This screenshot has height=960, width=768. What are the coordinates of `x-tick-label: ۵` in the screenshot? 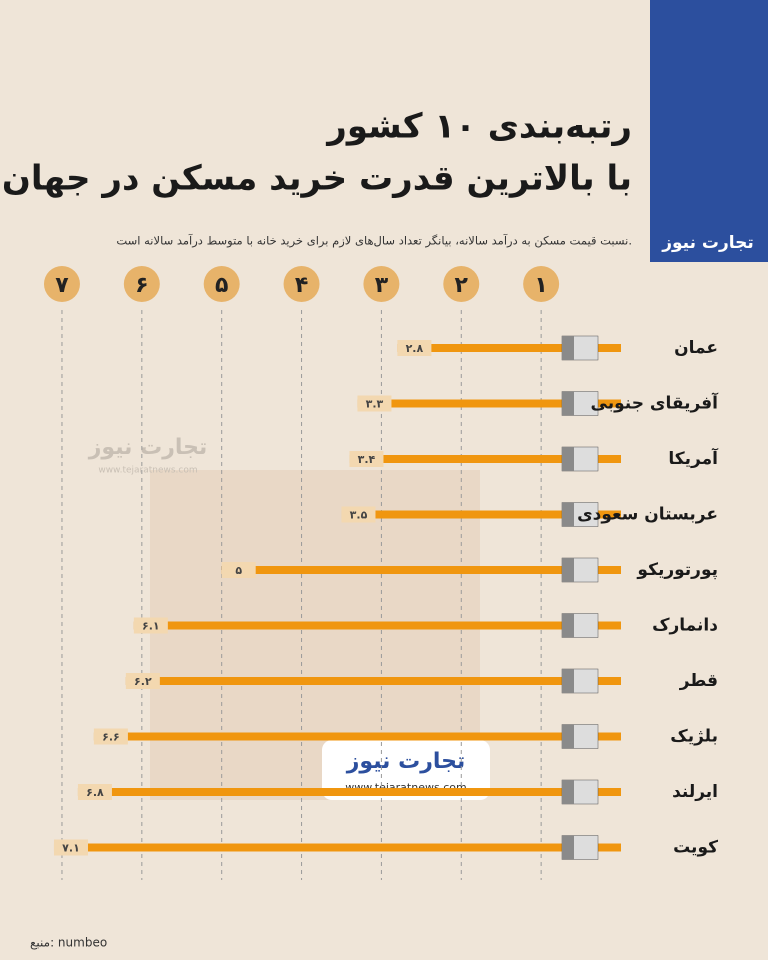 It's located at (221, 285).